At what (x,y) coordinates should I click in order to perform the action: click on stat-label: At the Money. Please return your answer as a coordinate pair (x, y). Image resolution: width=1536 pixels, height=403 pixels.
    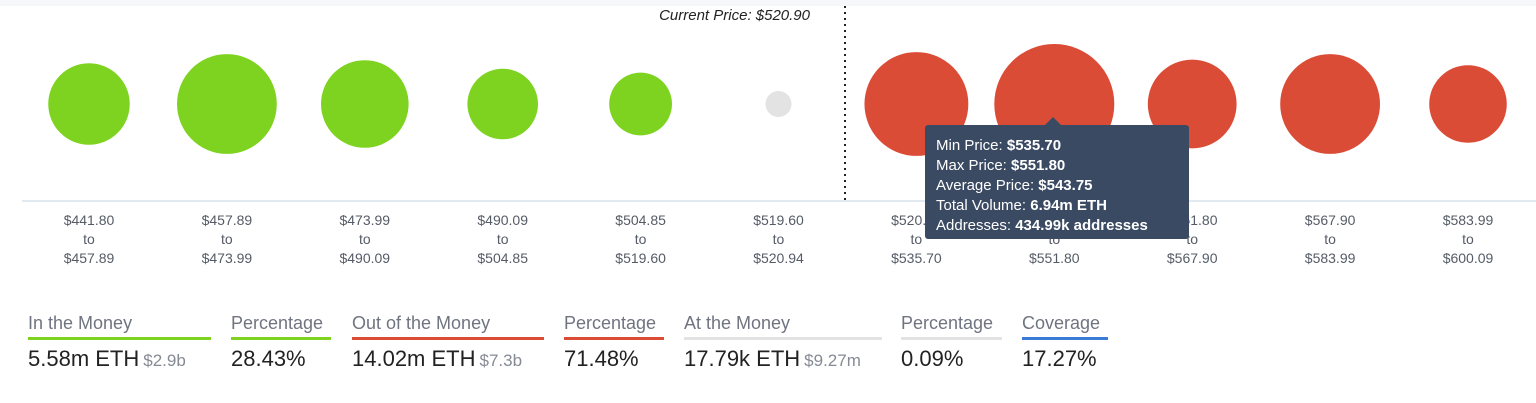
    Looking at the image, I should click on (737, 323).